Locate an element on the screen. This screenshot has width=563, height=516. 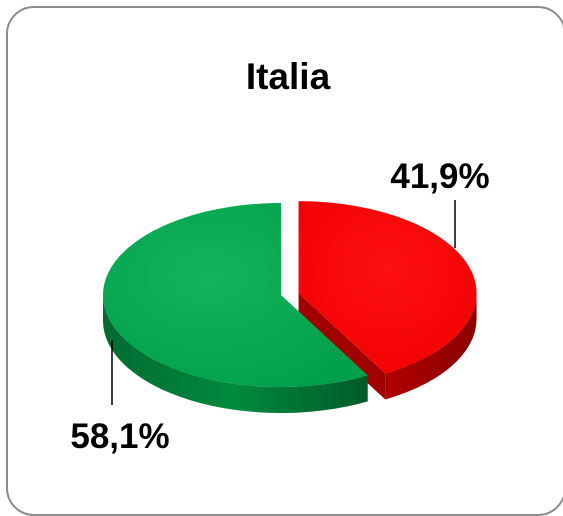
data-label-1: 41,9% is located at coordinates (439, 176).